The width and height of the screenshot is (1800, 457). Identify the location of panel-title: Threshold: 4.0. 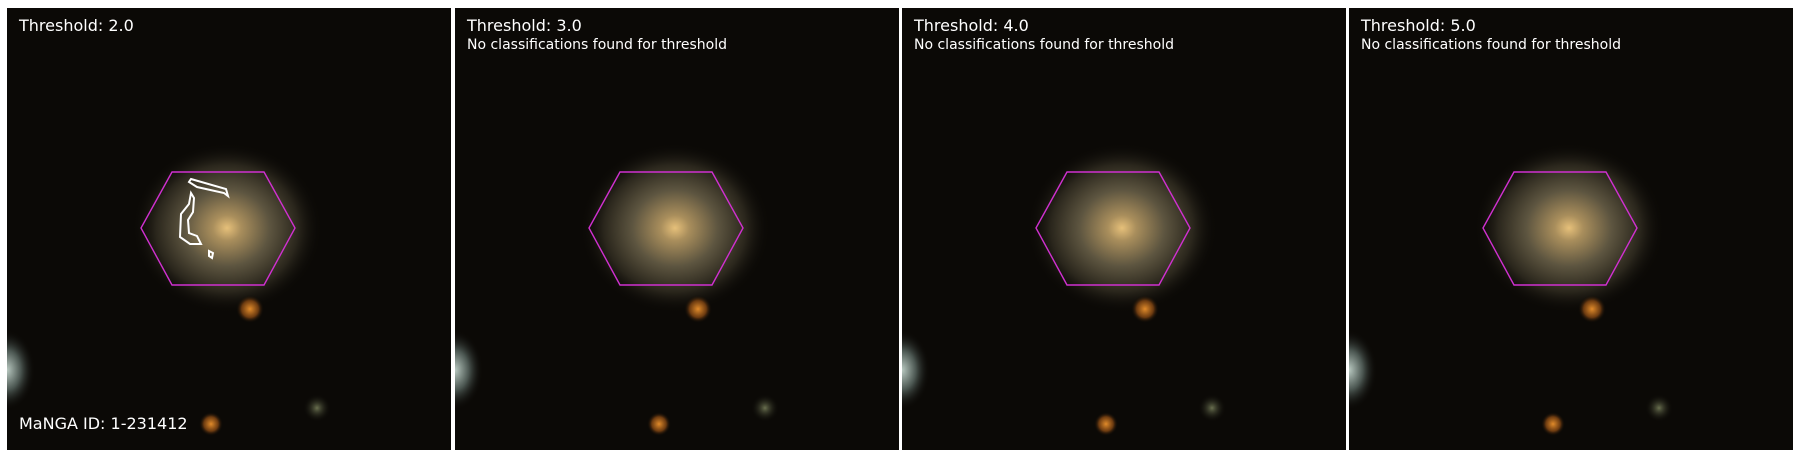
(971, 25).